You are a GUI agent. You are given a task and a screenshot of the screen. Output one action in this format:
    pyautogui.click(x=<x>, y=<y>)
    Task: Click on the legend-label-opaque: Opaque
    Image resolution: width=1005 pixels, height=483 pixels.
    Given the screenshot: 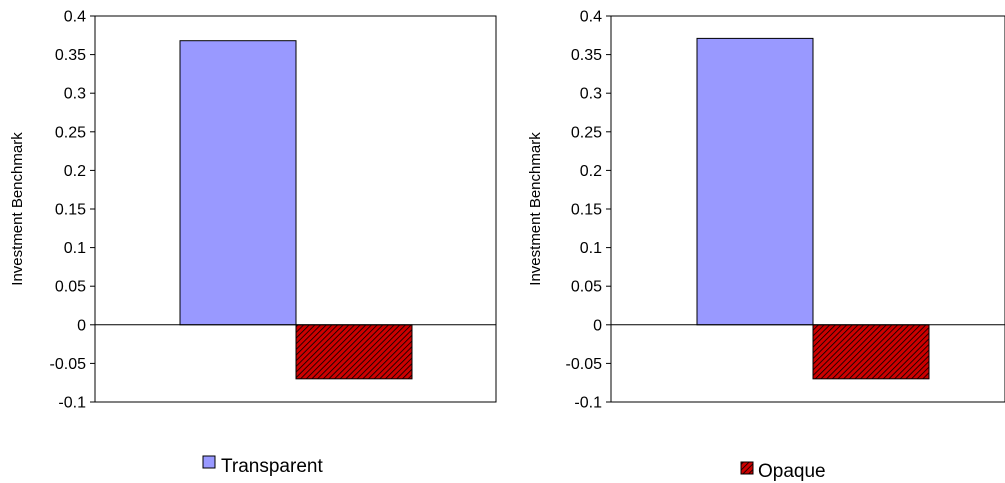 What is the action you would take?
    pyautogui.click(x=792, y=471)
    